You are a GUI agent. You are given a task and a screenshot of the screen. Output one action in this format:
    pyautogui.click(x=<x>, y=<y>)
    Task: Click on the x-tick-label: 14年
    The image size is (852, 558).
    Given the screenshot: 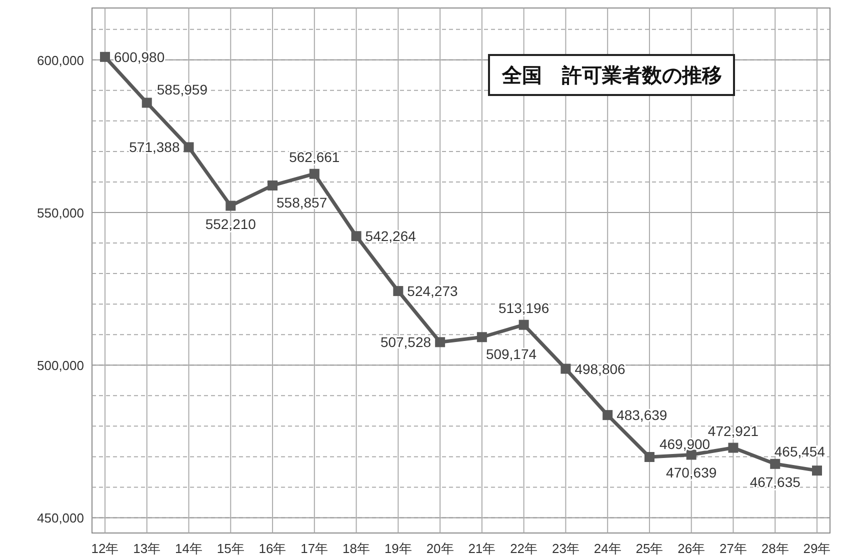 What is the action you would take?
    pyautogui.click(x=188, y=548)
    